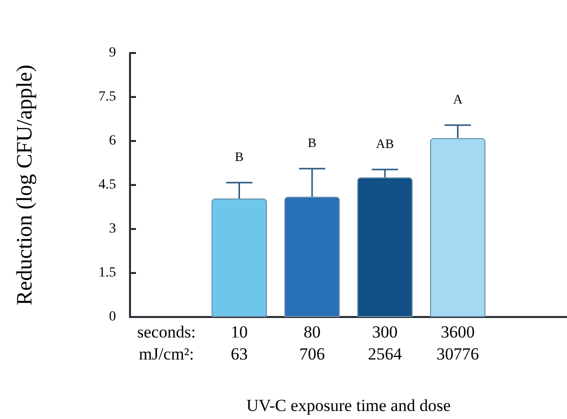 The height and width of the screenshot is (419, 567). Describe the element at coordinates (24, 185) in the screenshot. I see `y-axis-title: Reduction (log CFU/apple)` at that location.